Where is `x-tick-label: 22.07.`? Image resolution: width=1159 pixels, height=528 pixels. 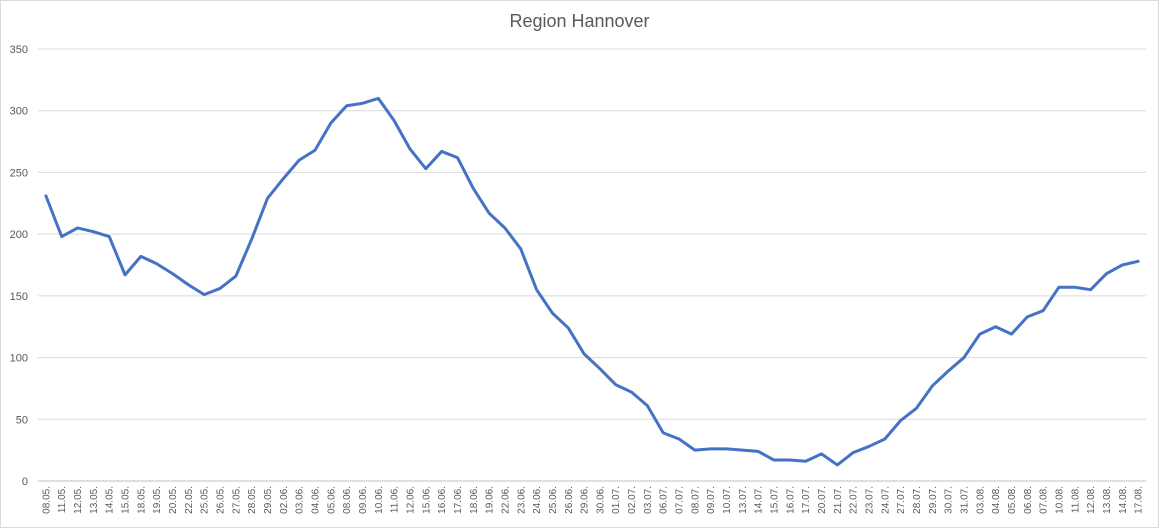
x-tick-label: 22.07. is located at coordinates (854, 500).